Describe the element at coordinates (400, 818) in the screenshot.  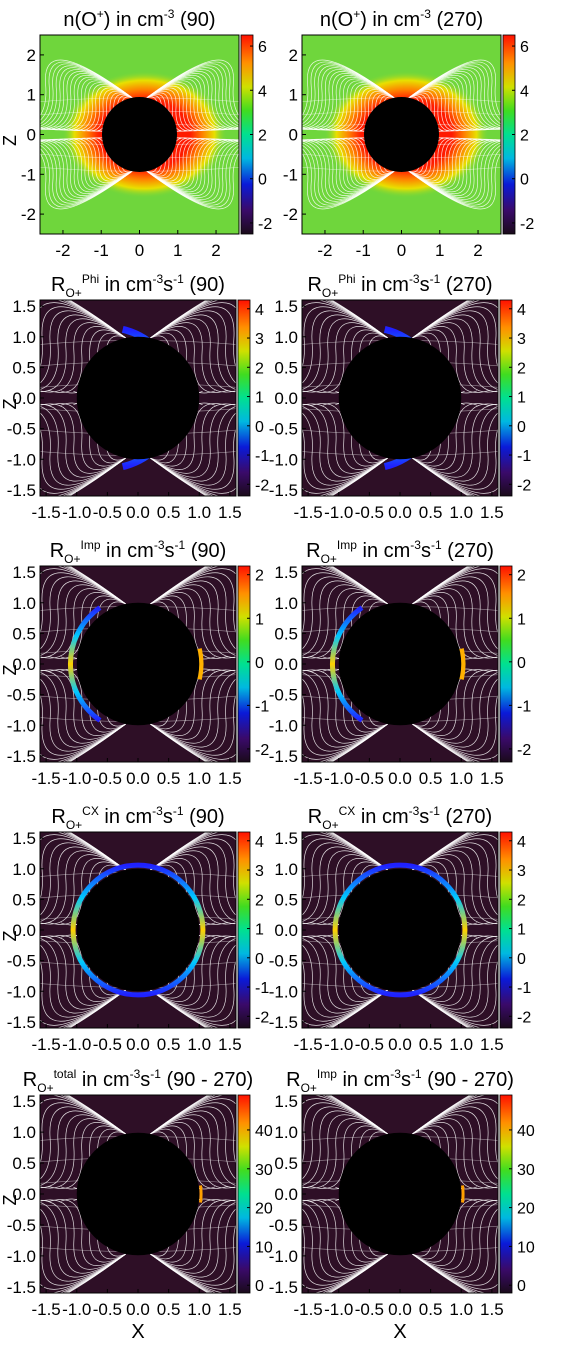
I see `panel-title: RO+CX in cm-3s-1 (270)` at that location.